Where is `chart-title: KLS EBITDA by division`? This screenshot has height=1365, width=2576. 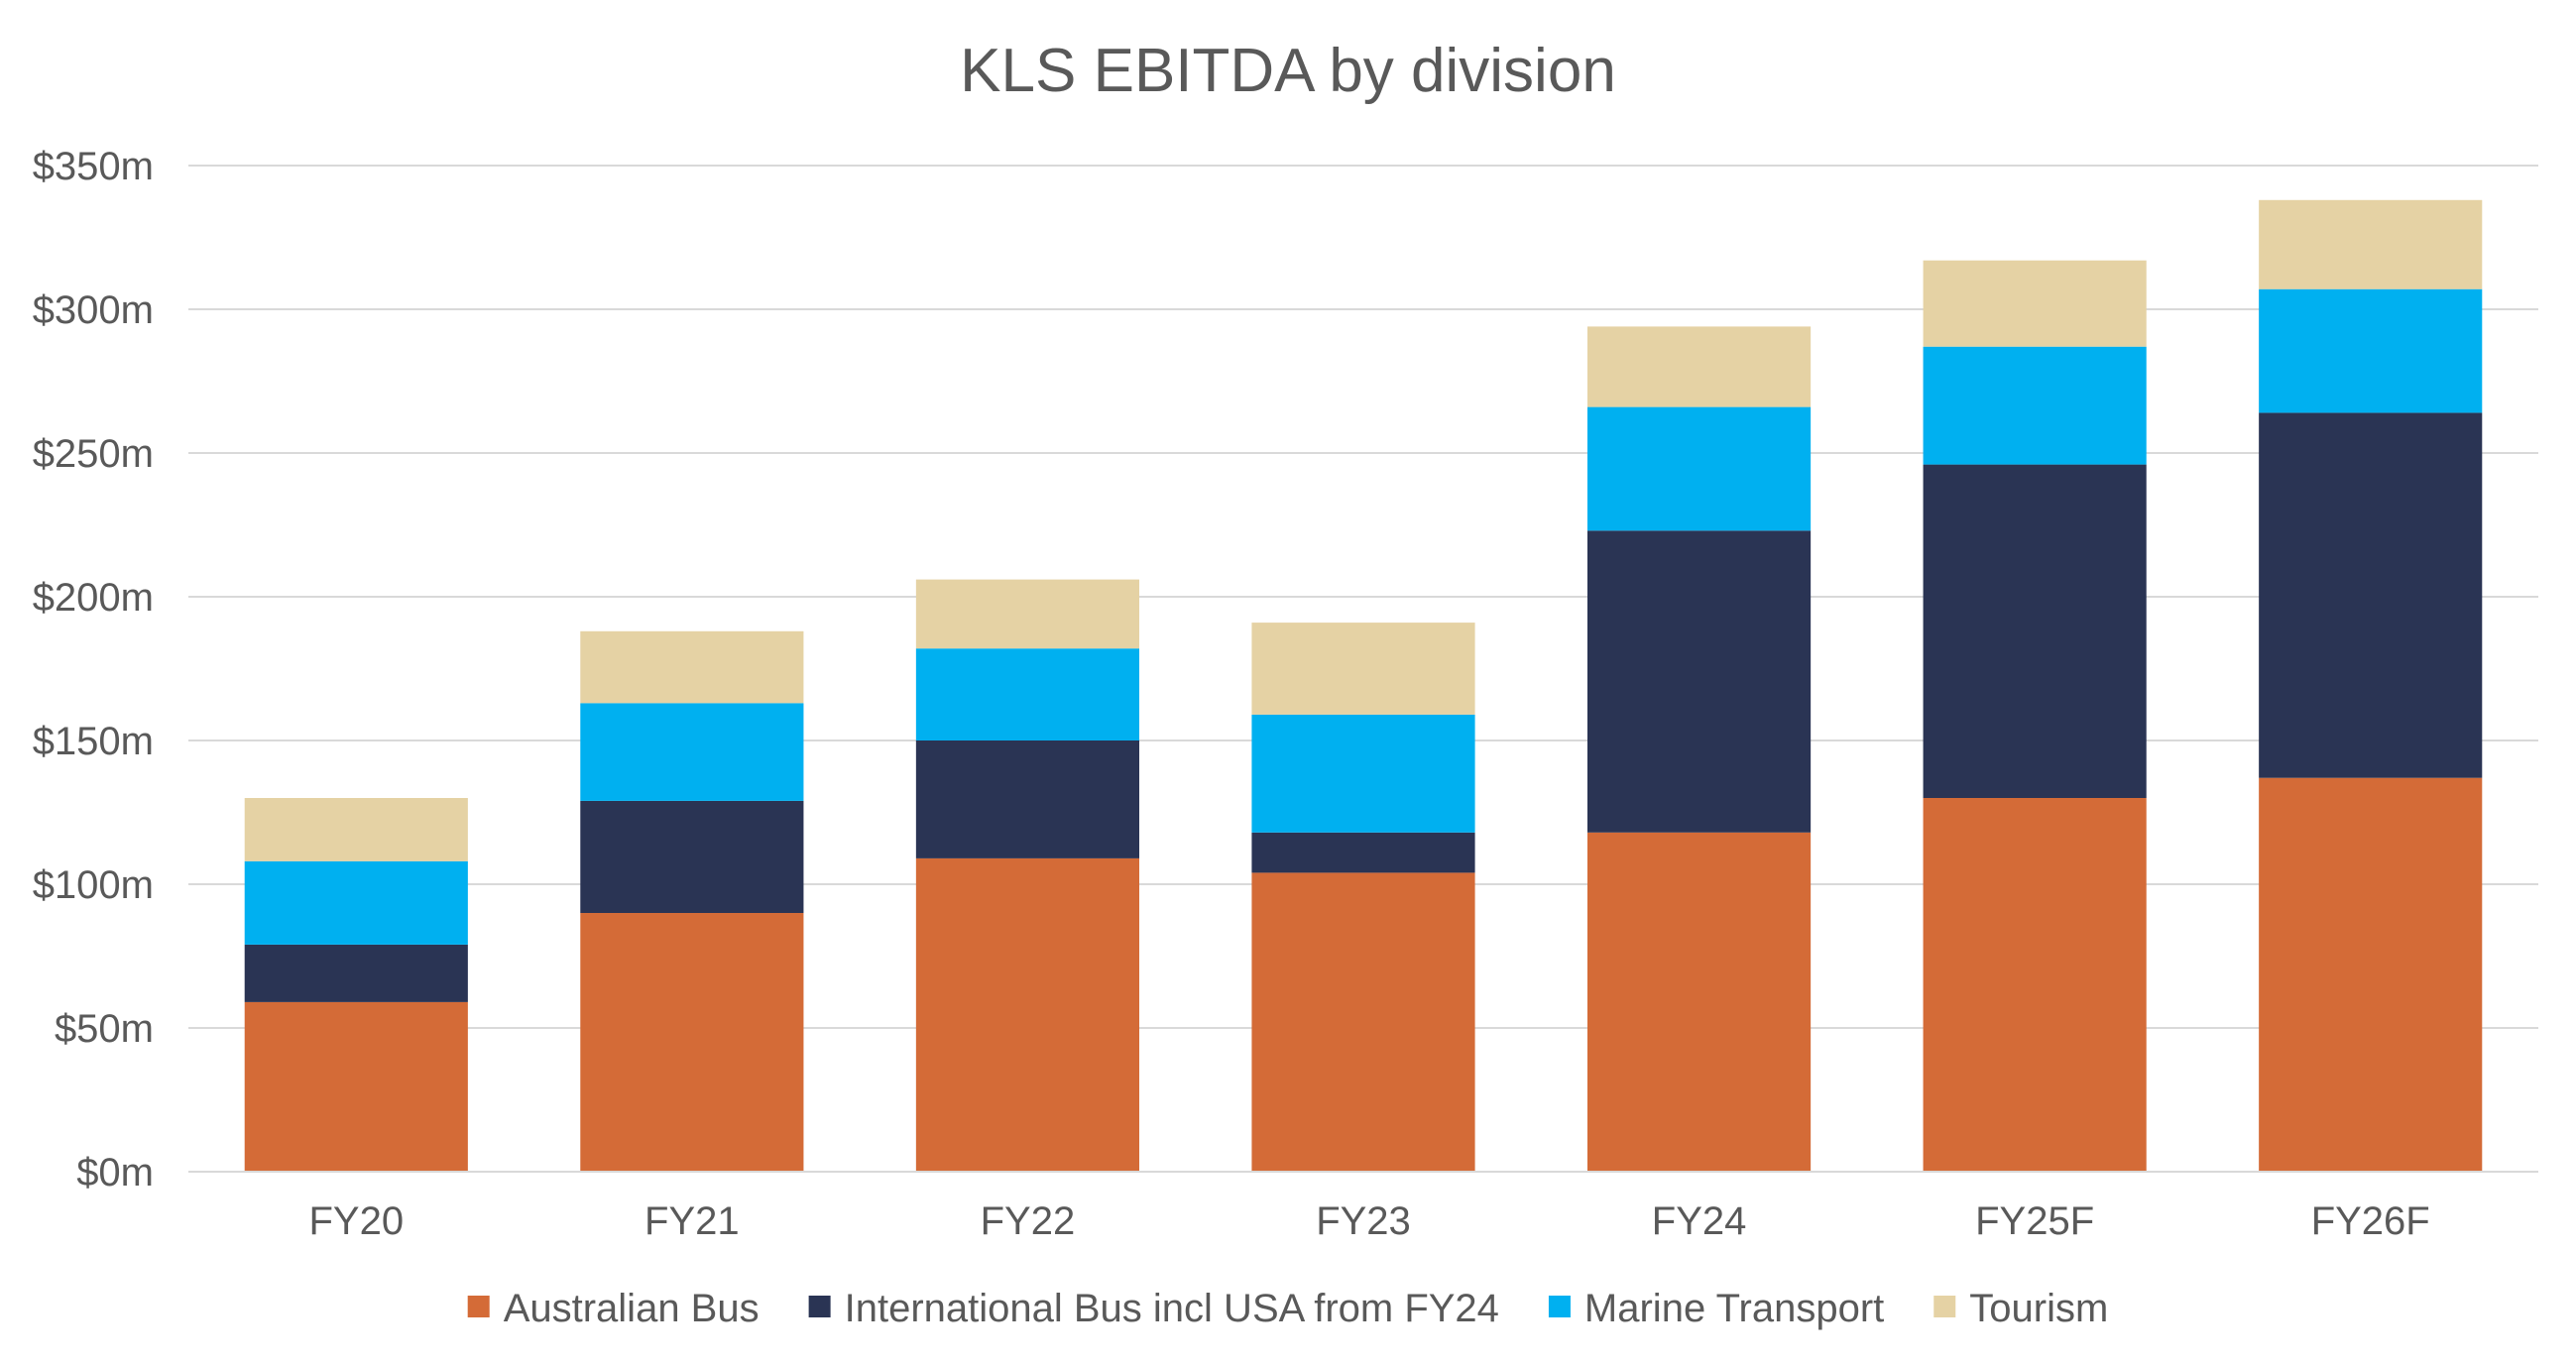 chart-title: KLS EBITDA by division is located at coordinates (1288, 71).